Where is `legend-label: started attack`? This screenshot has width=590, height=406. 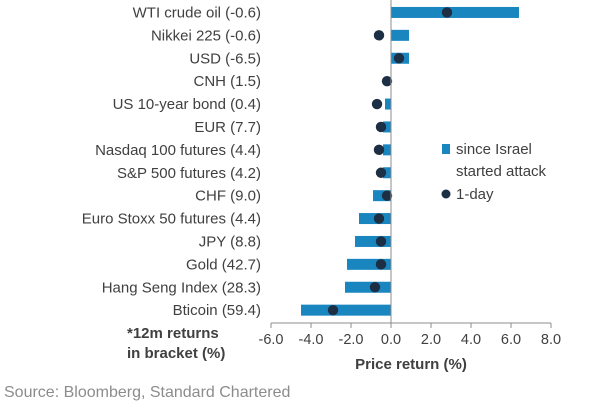
legend-label: started attack is located at coordinates (501, 171).